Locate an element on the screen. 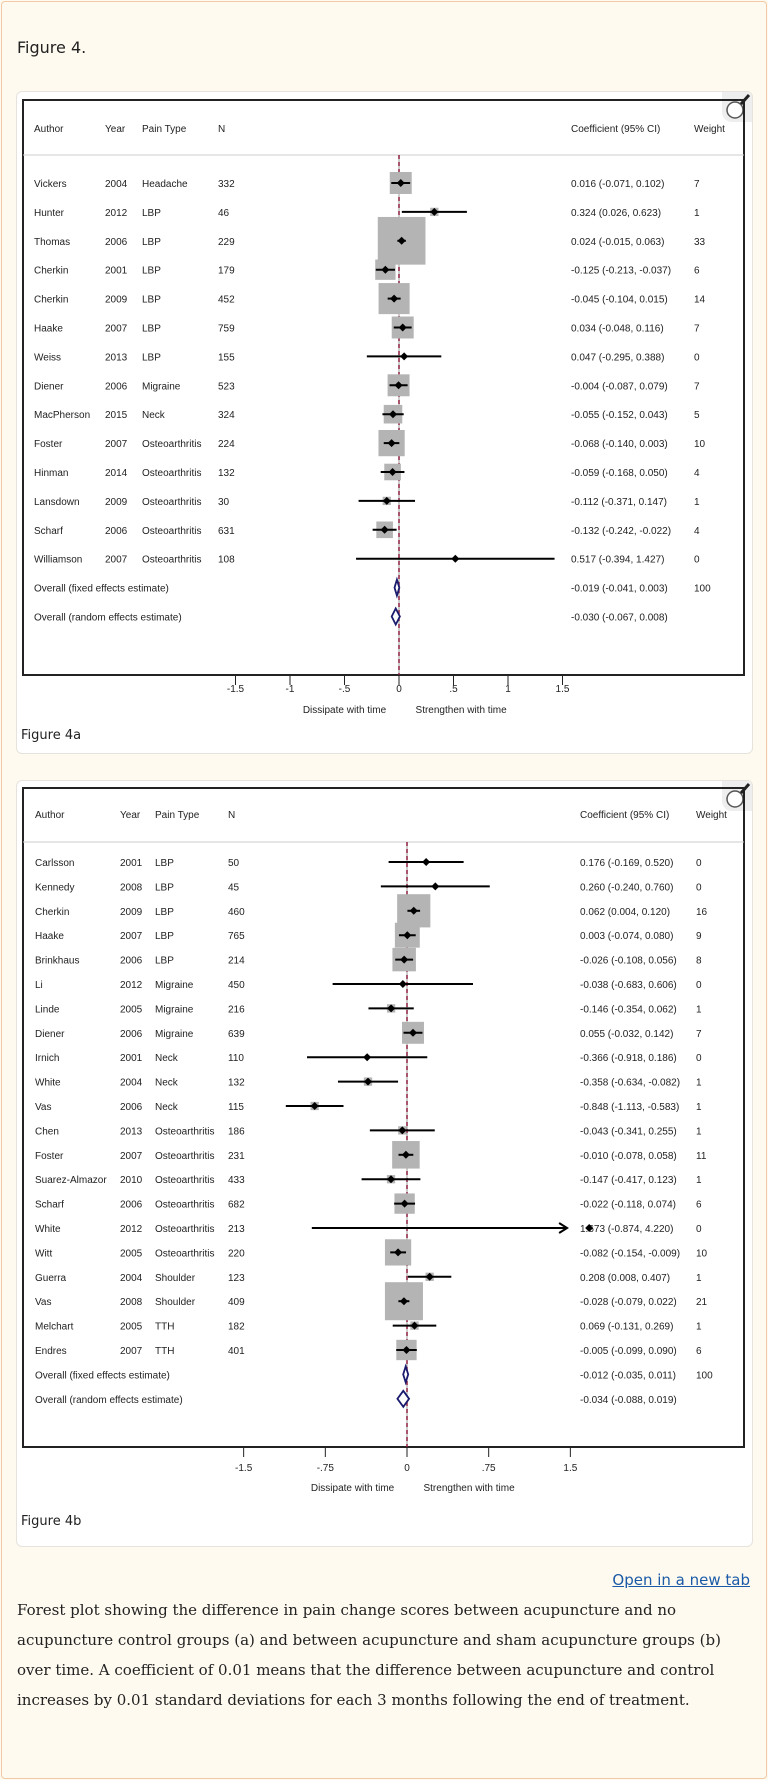 Image resolution: width=768 pixels, height=1780 pixels. figure-4b-label: Figure 4b is located at coordinates (51, 1521).